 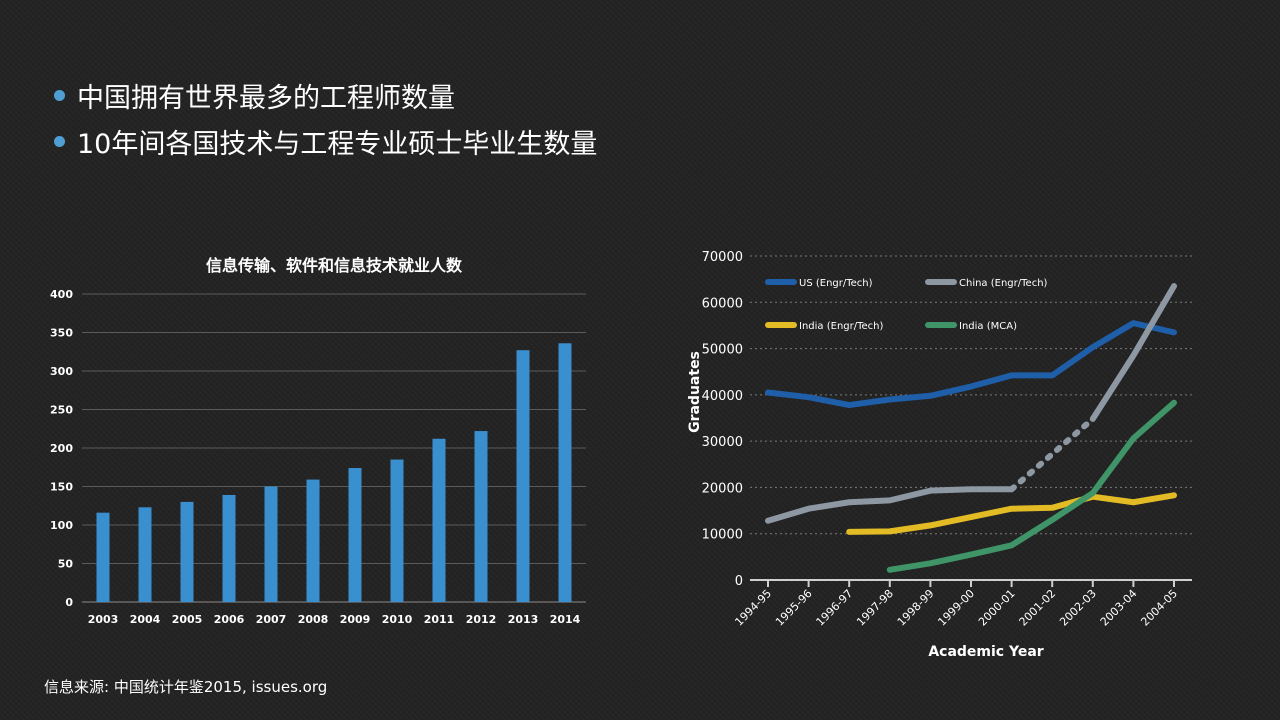 What do you see at coordinates (985, 652) in the screenshot?
I see `x-axis-title: Academic Year` at bounding box center [985, 652].